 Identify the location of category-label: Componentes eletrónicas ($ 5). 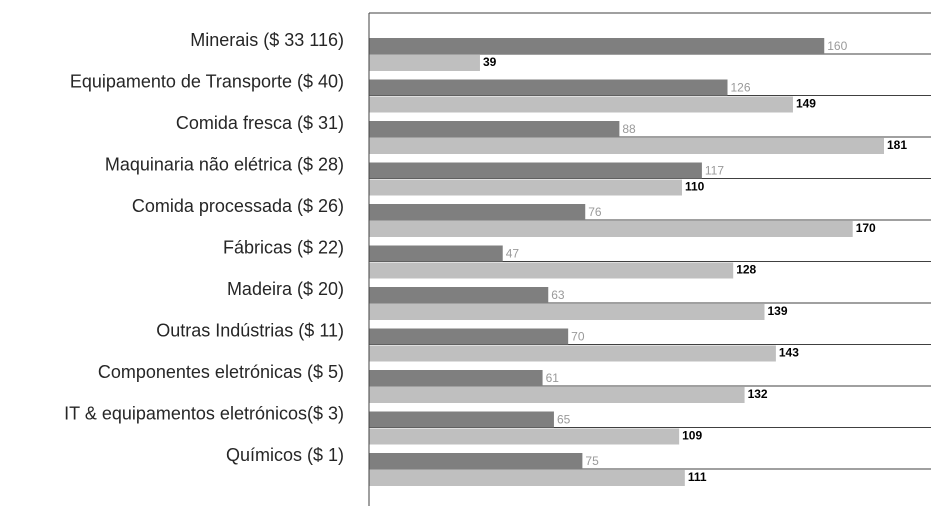
(221, 372).